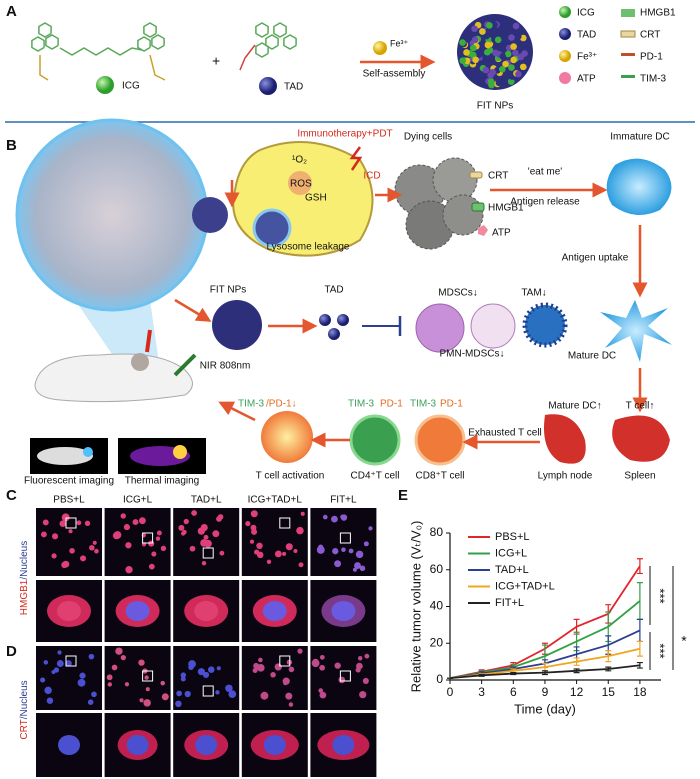 This screenshot has width=700, height=779. I want to click on label: CD4⁺T cell, so click(375, 476).